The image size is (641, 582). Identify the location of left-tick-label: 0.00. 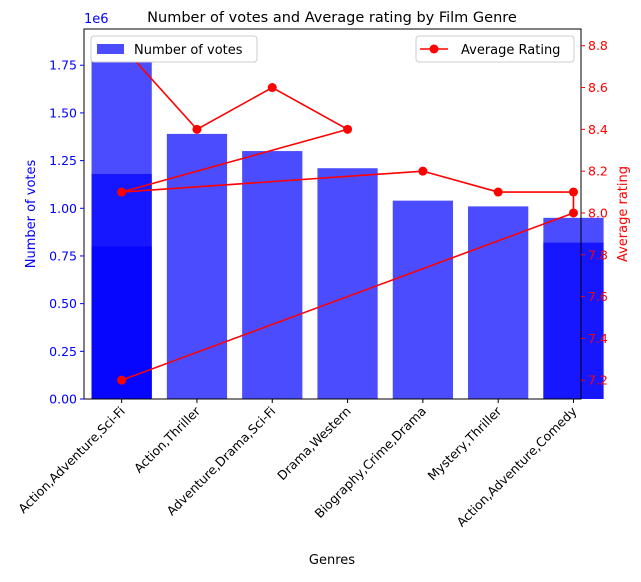
(63, 399).